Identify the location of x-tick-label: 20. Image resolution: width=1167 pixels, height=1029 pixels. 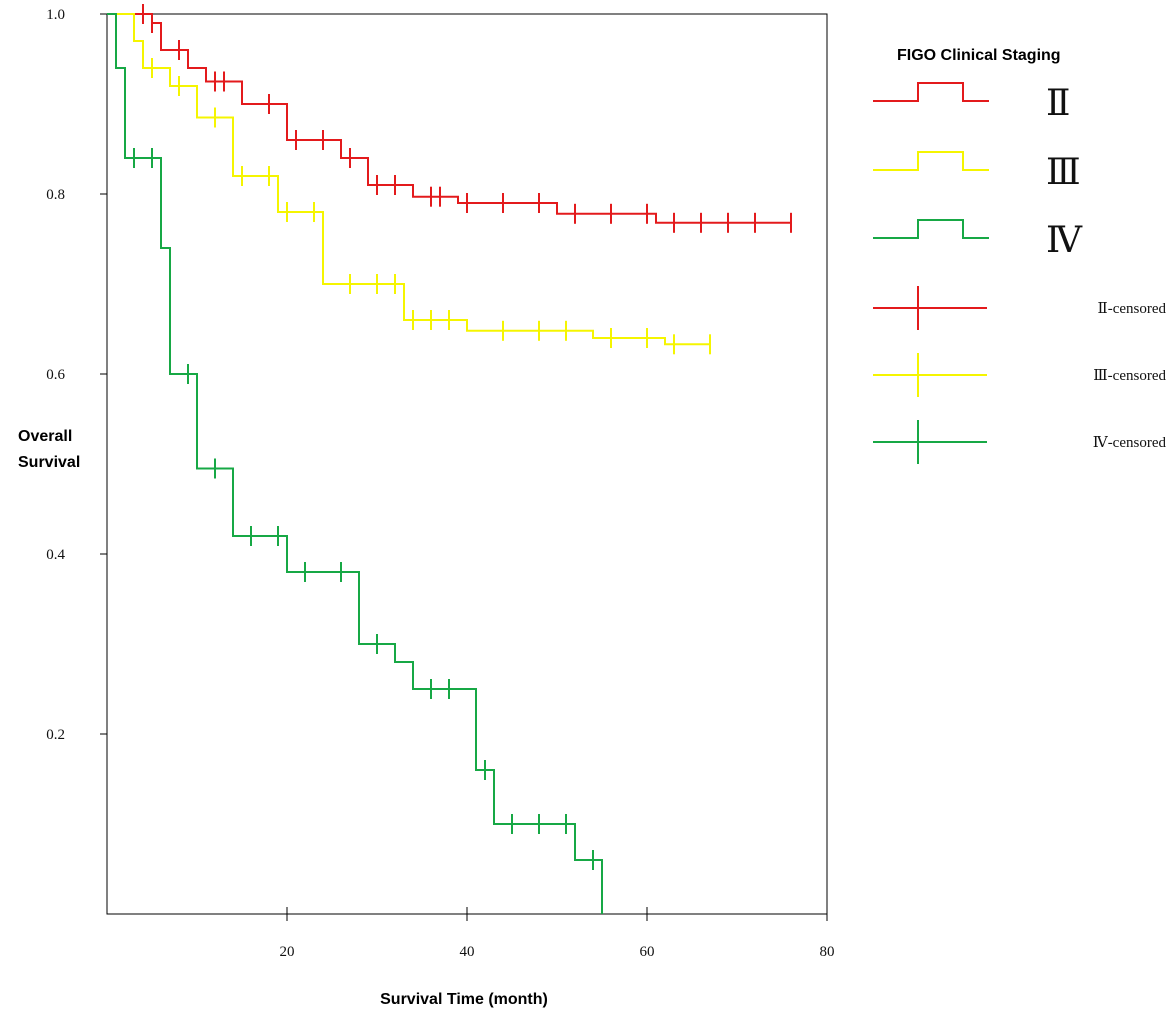
(287, 952).